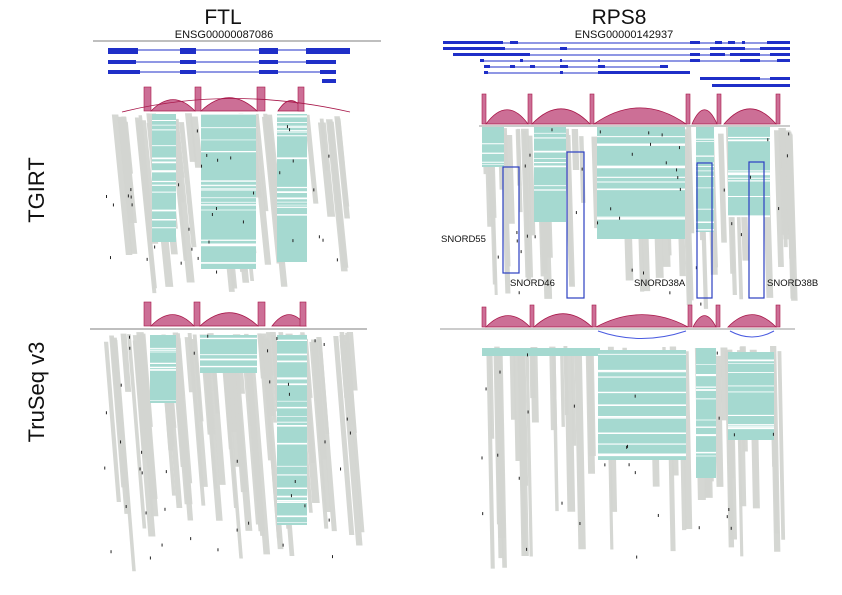 Image resolution: width=842 pixels, height=595 pixels. What do you see at coordinates (594, 316) in the screenshot?
I see `rps8-truseq-coverage` at bounding box center [594, 316].